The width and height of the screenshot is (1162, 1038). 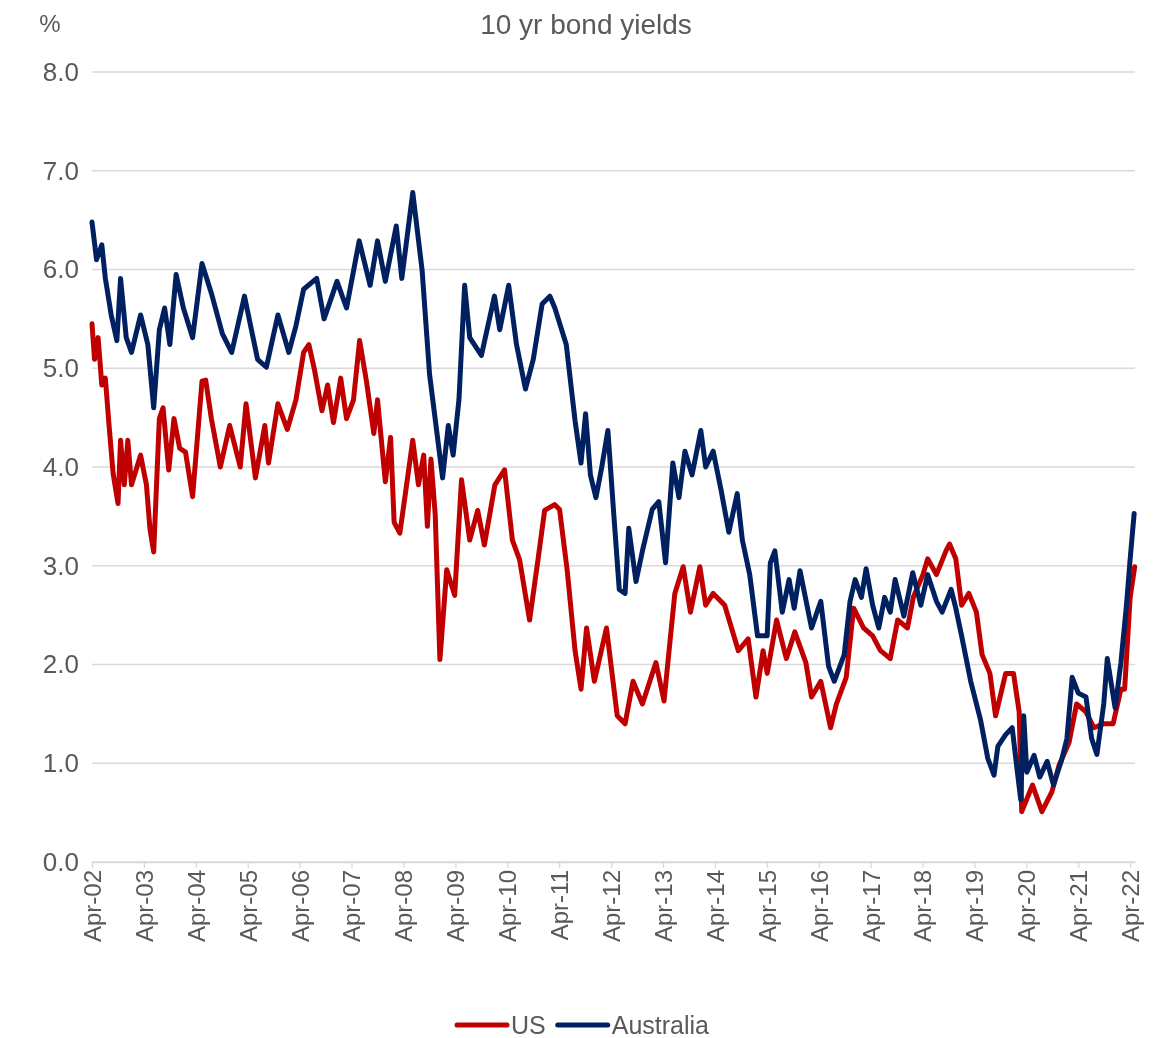 What do you see at coordinates (60, 466) in the screenshot?
I see `y-tick-label: 4.0` at bounding box center [60, 466].